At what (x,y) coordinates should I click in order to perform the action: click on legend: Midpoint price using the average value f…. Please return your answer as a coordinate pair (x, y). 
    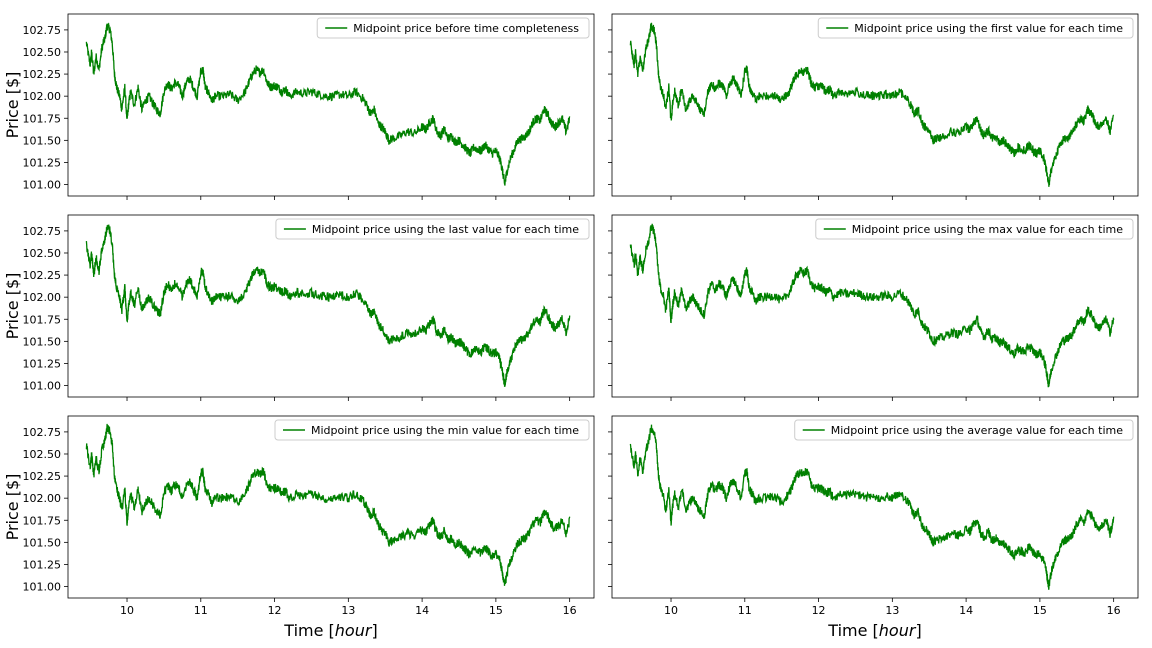
    Looking at the image, I should click on (964, 430).